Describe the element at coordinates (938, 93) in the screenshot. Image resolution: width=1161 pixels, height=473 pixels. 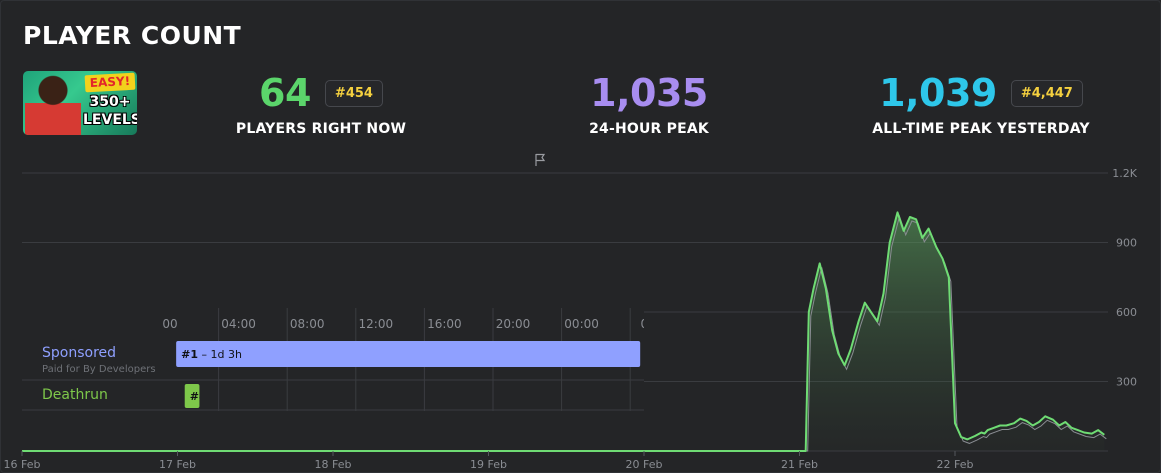
I see `stat-value: 1,039` at that location.